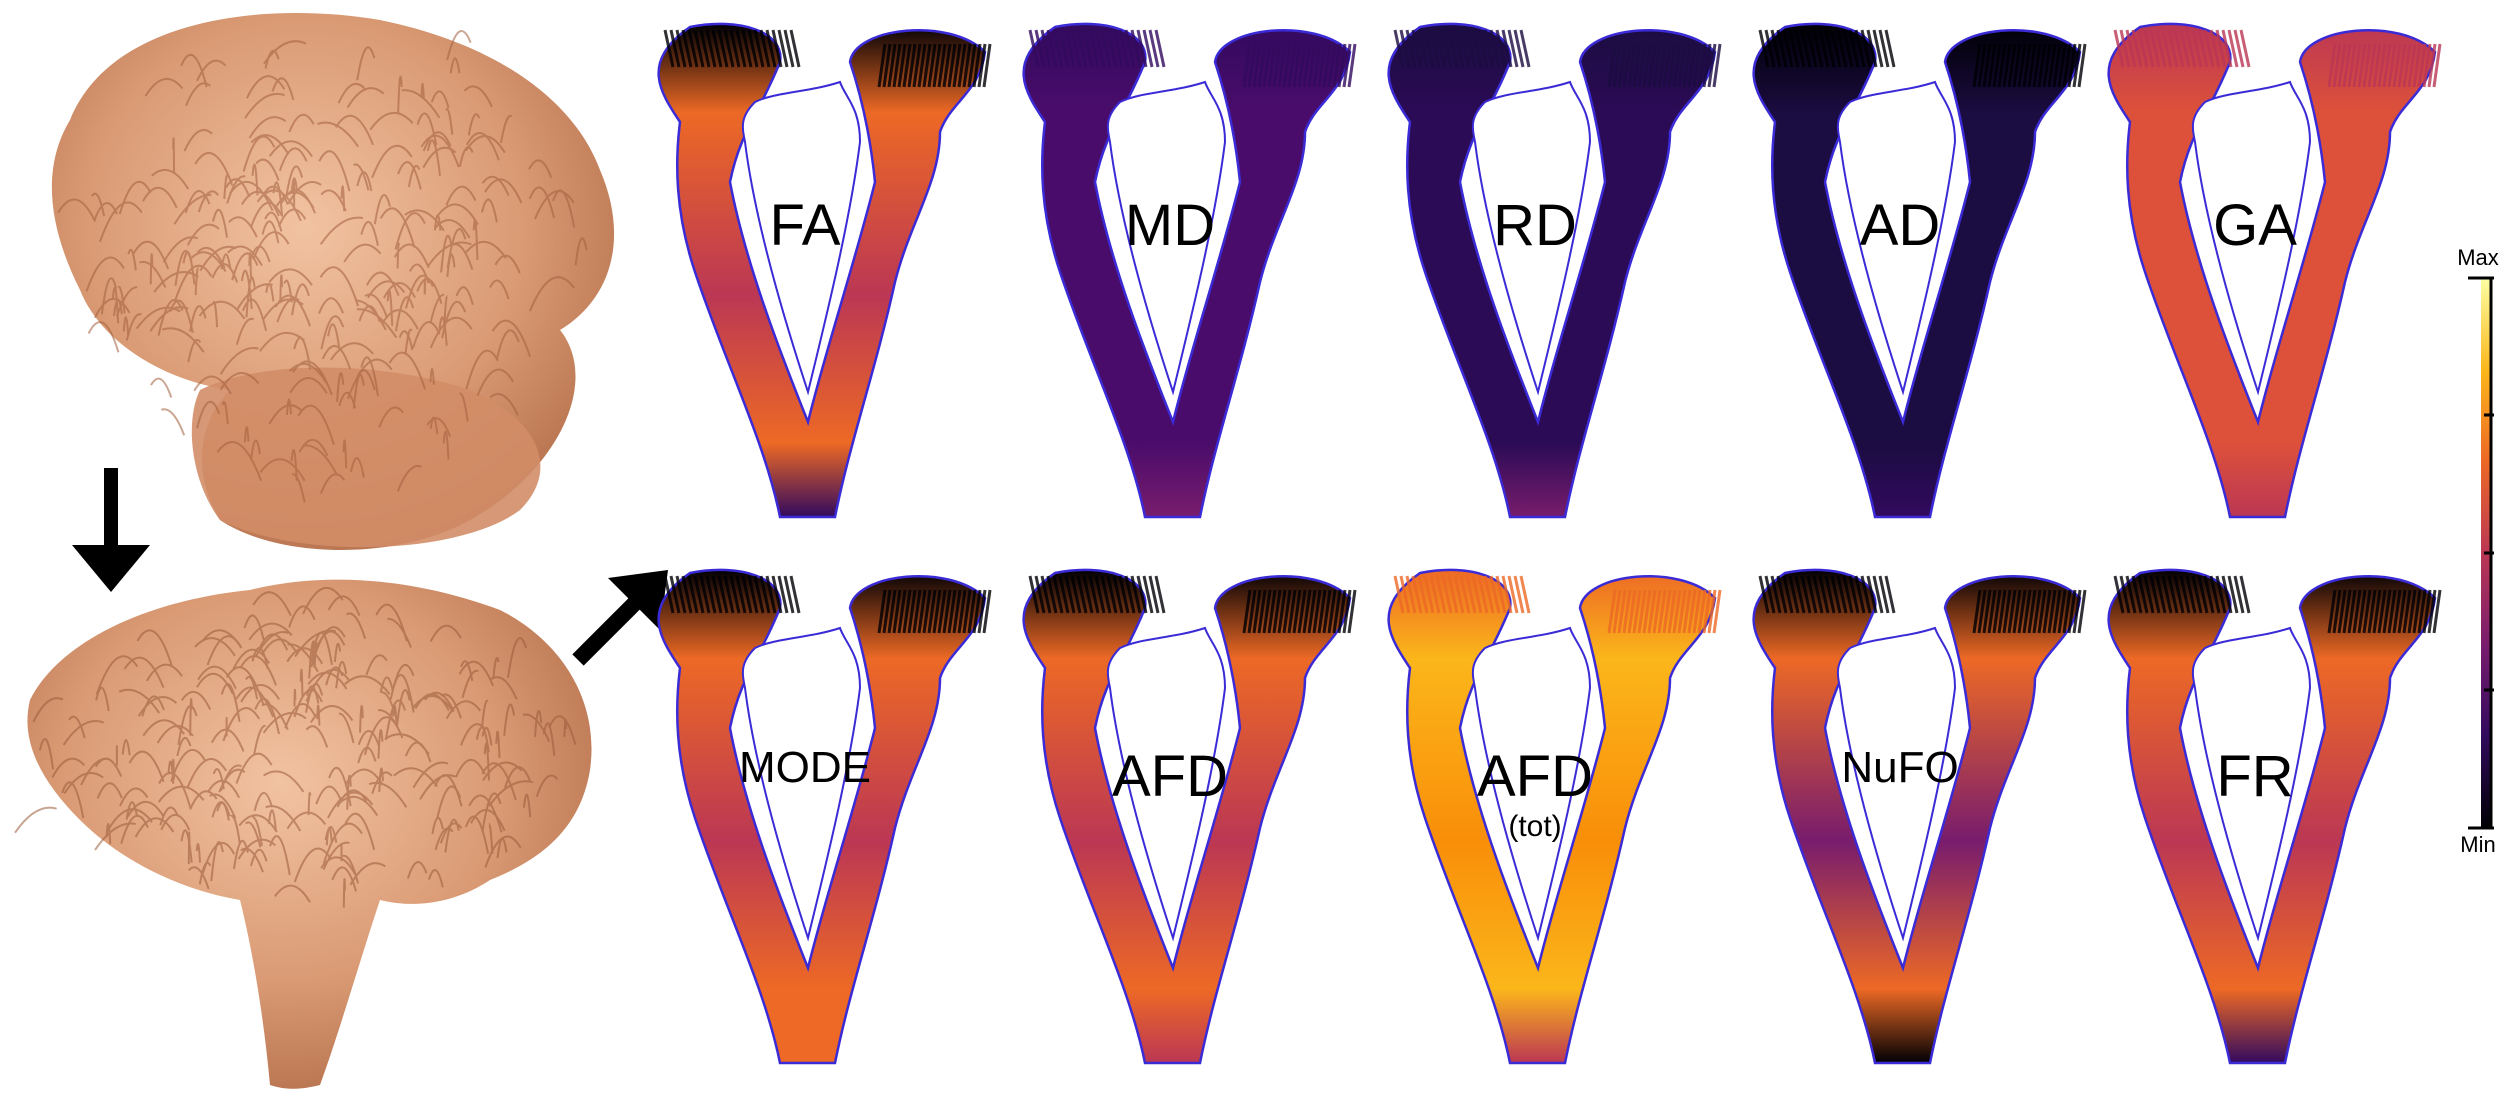  What do you see at coordinates (2481, 553) in the screenshot?
I see `colorbar` at bounding box center [2481, 553].